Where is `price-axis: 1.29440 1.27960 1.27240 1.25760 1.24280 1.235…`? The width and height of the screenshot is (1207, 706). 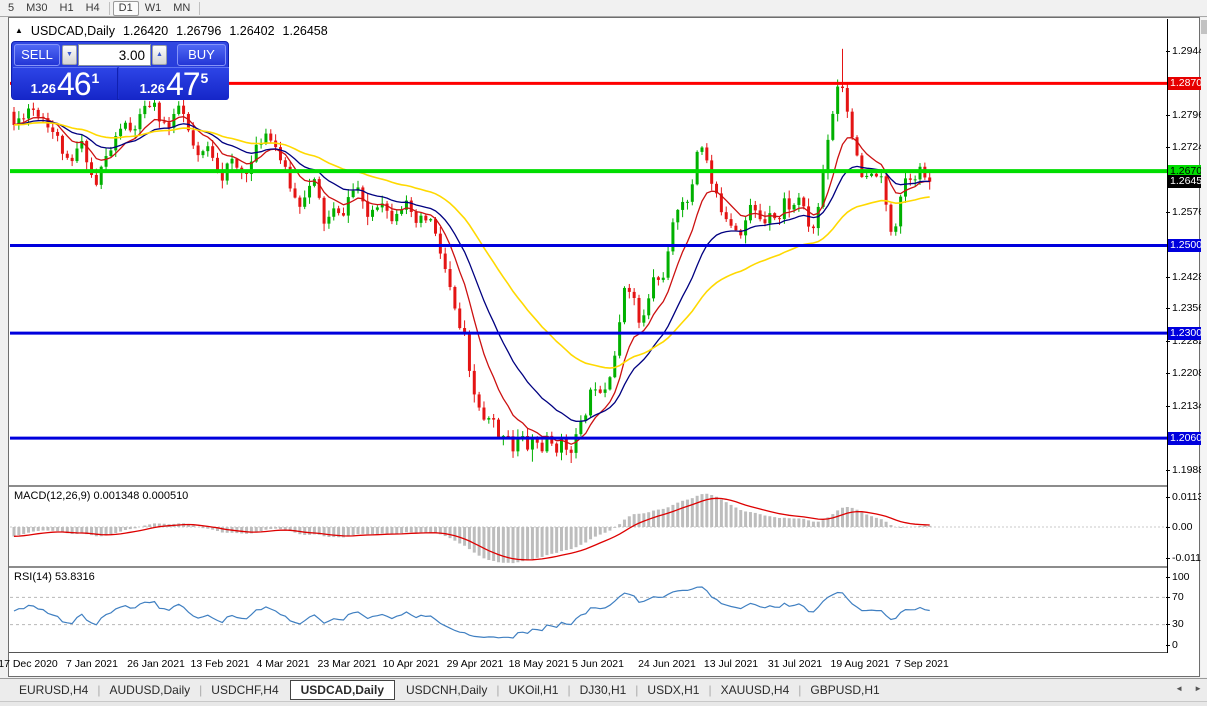 price-axis: 1.29440 1.27960 1.27240 1.25760 1.24280 1.235… is located at coordinates (1186, 336).